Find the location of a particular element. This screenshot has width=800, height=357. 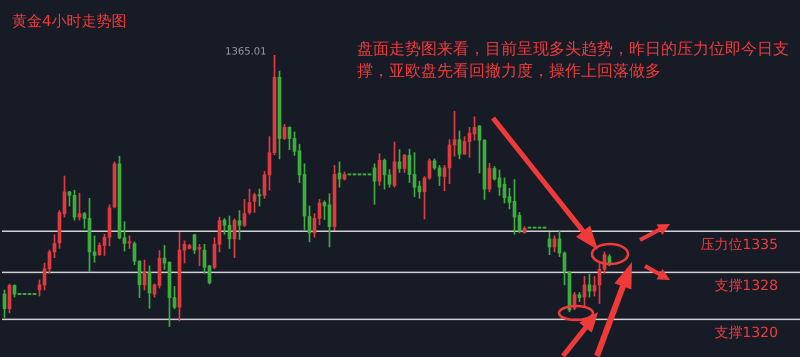

ref-line-label: 支撑1328 is located at coordinates (746, 286).